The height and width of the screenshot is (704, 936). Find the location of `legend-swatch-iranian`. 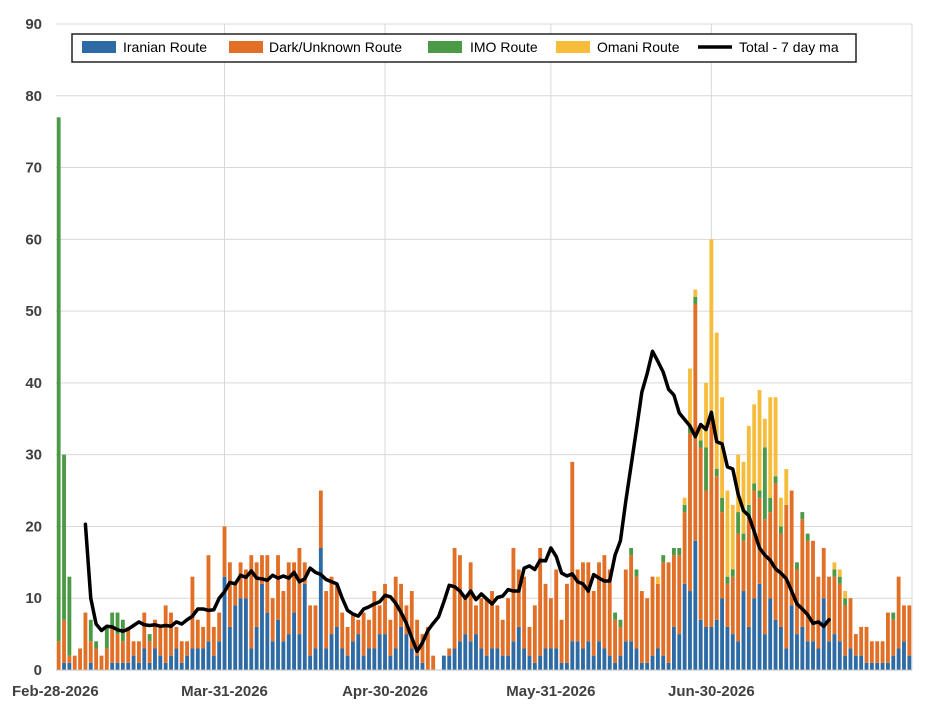

legend-swatch-iranian is located at coordinates (99, 47).